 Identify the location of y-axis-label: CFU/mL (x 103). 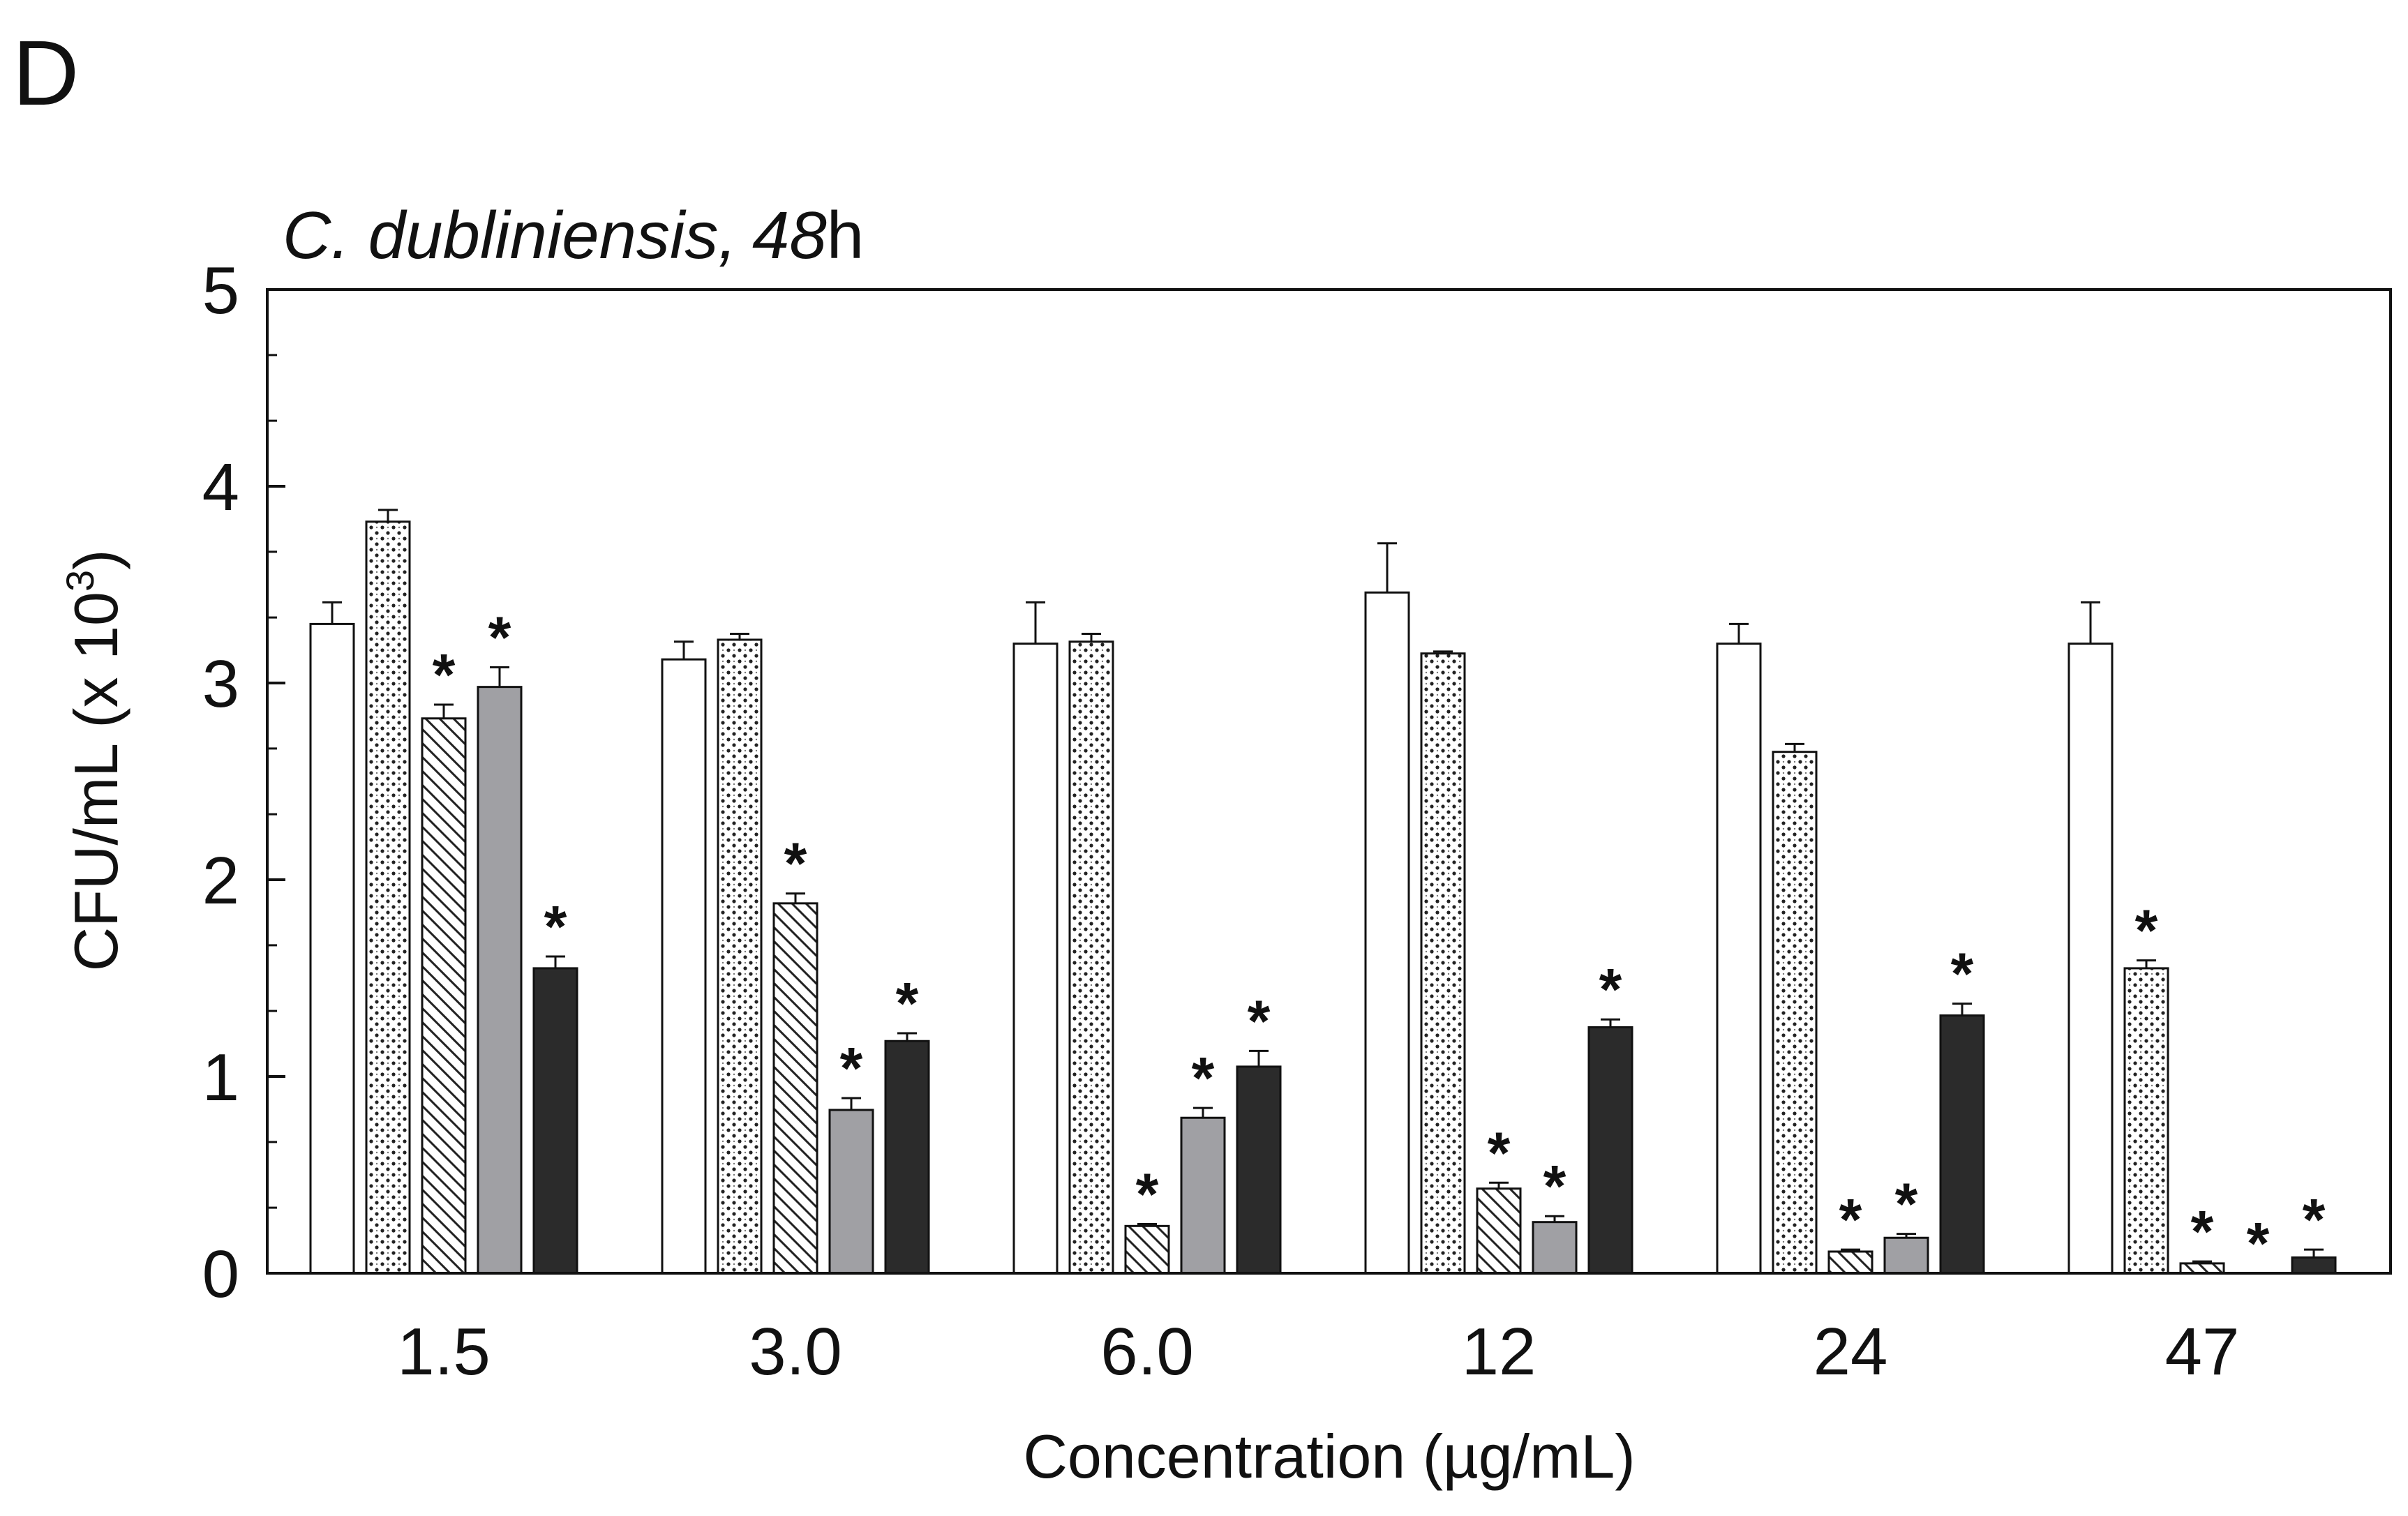
(94, 761).